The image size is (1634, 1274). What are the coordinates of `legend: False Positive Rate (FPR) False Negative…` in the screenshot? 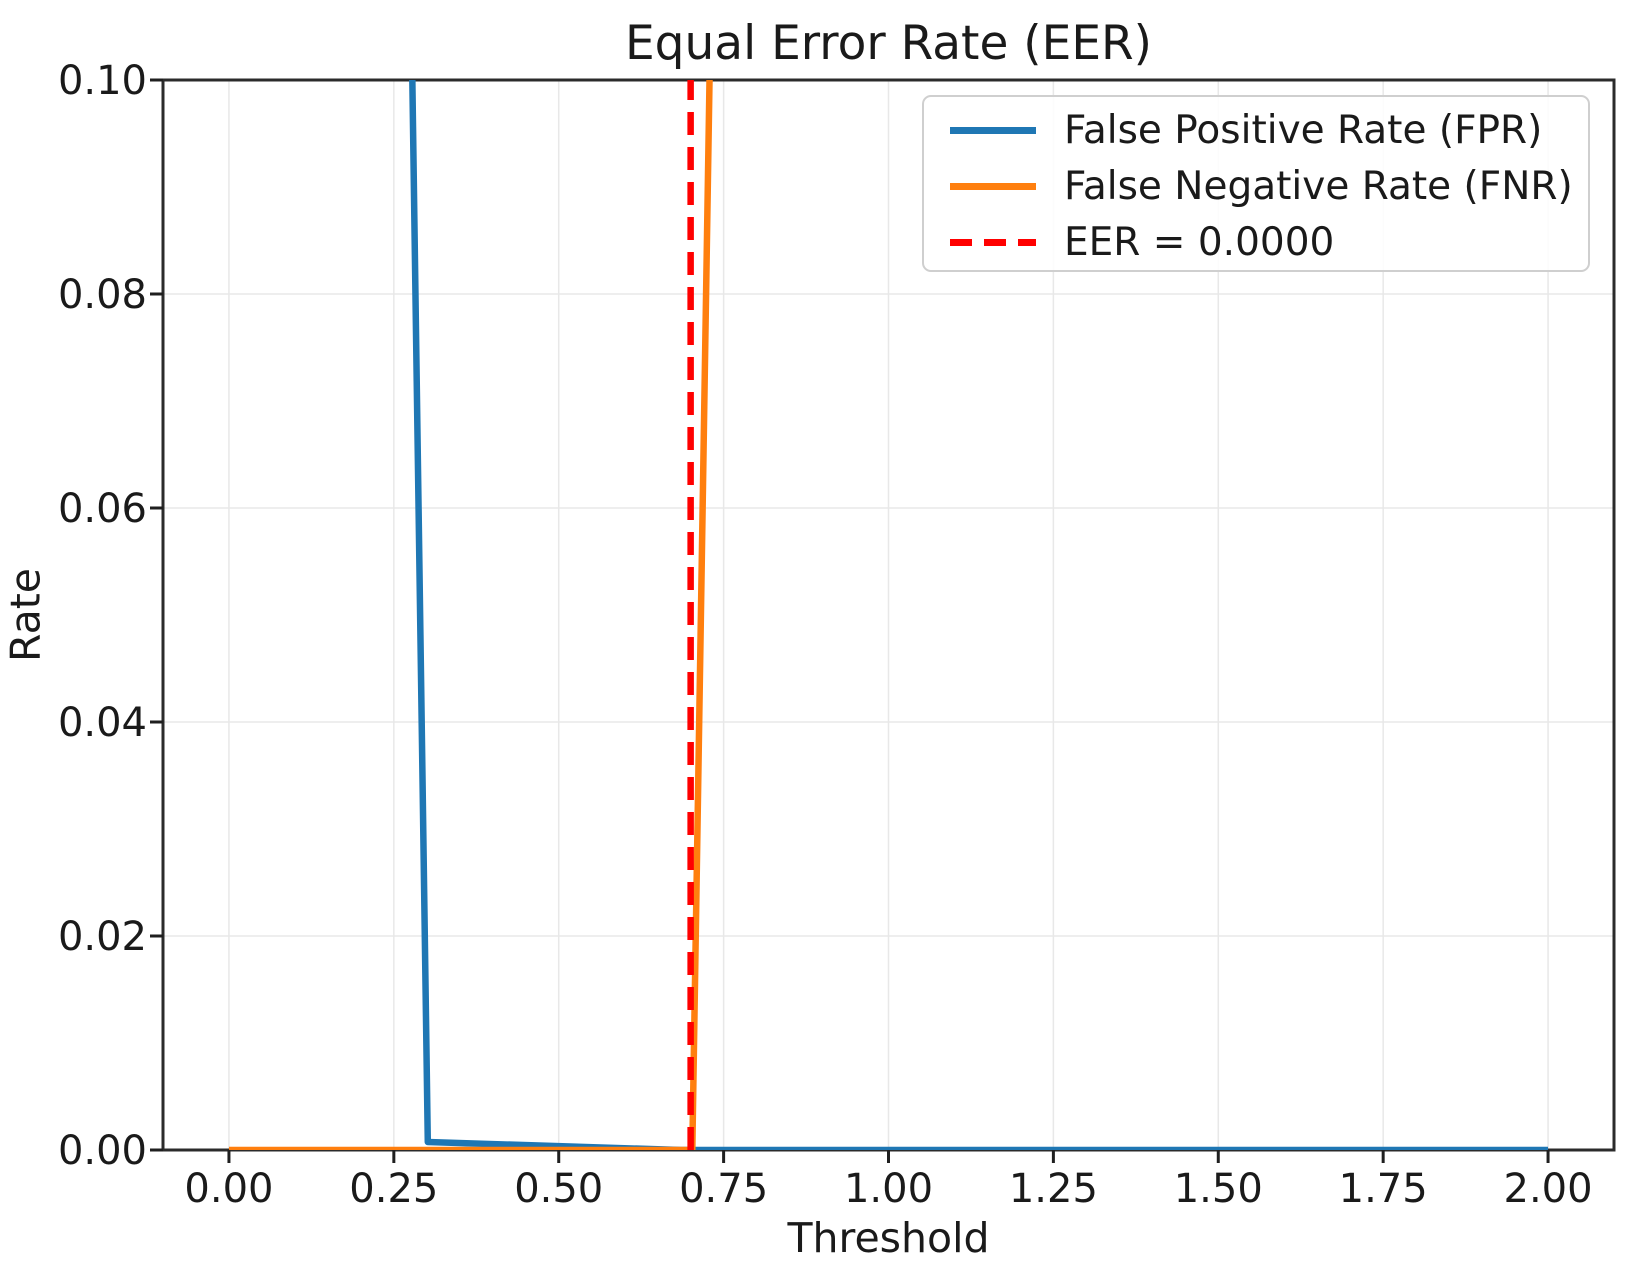 It's located at (1256, 183).